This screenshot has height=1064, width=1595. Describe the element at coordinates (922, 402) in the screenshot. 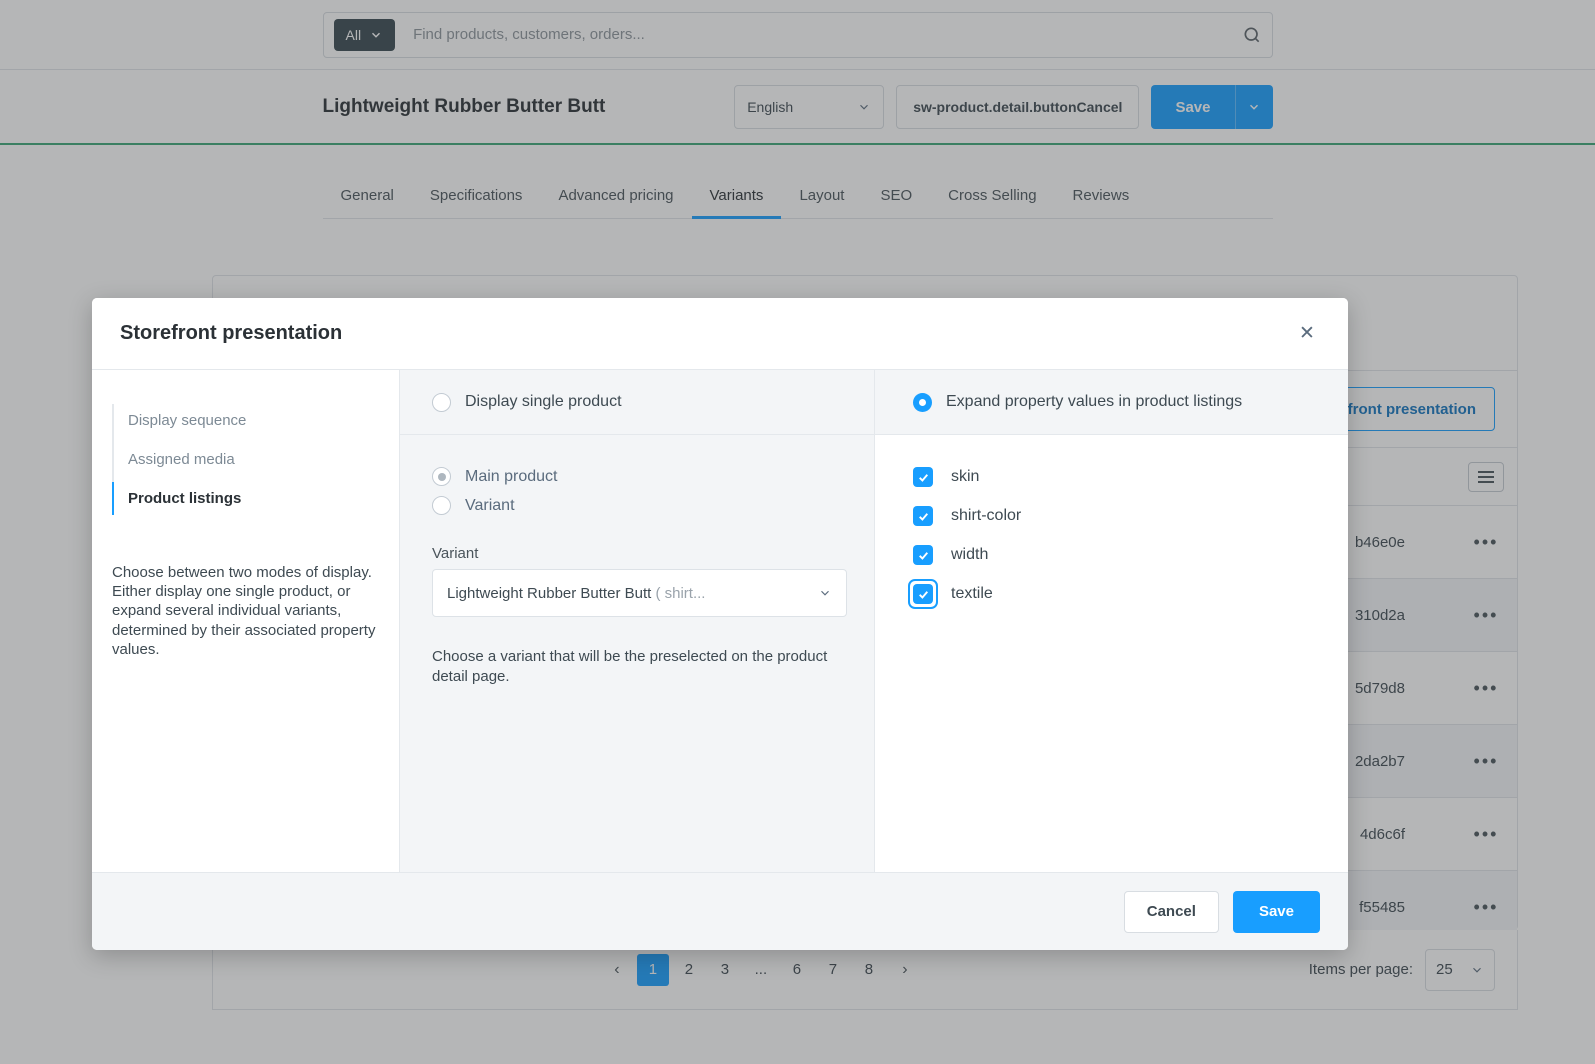

I see `radio-icon-selected` at that location.